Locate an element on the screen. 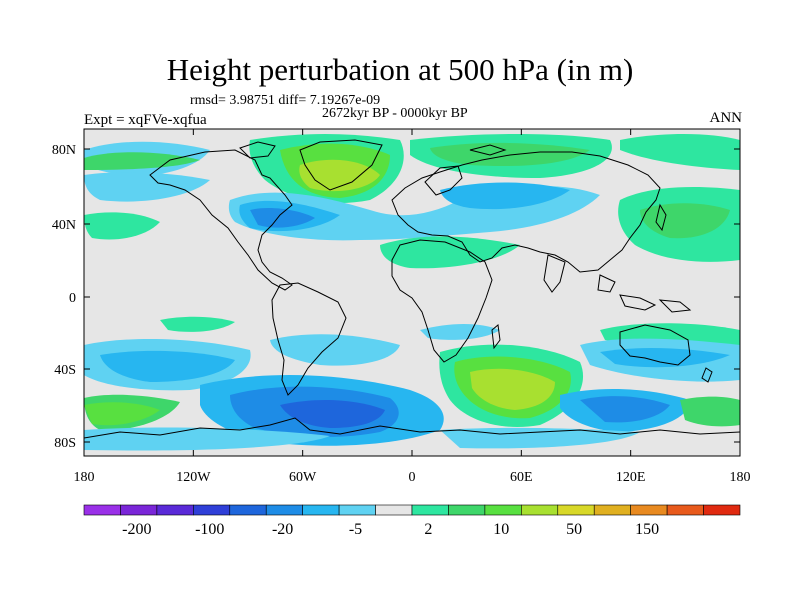 The width and height of the screenshot is (800, 600). colorbar-labels: -200 -100 -20 -5 2 10 50 150 is located at coordinates (390, 529).